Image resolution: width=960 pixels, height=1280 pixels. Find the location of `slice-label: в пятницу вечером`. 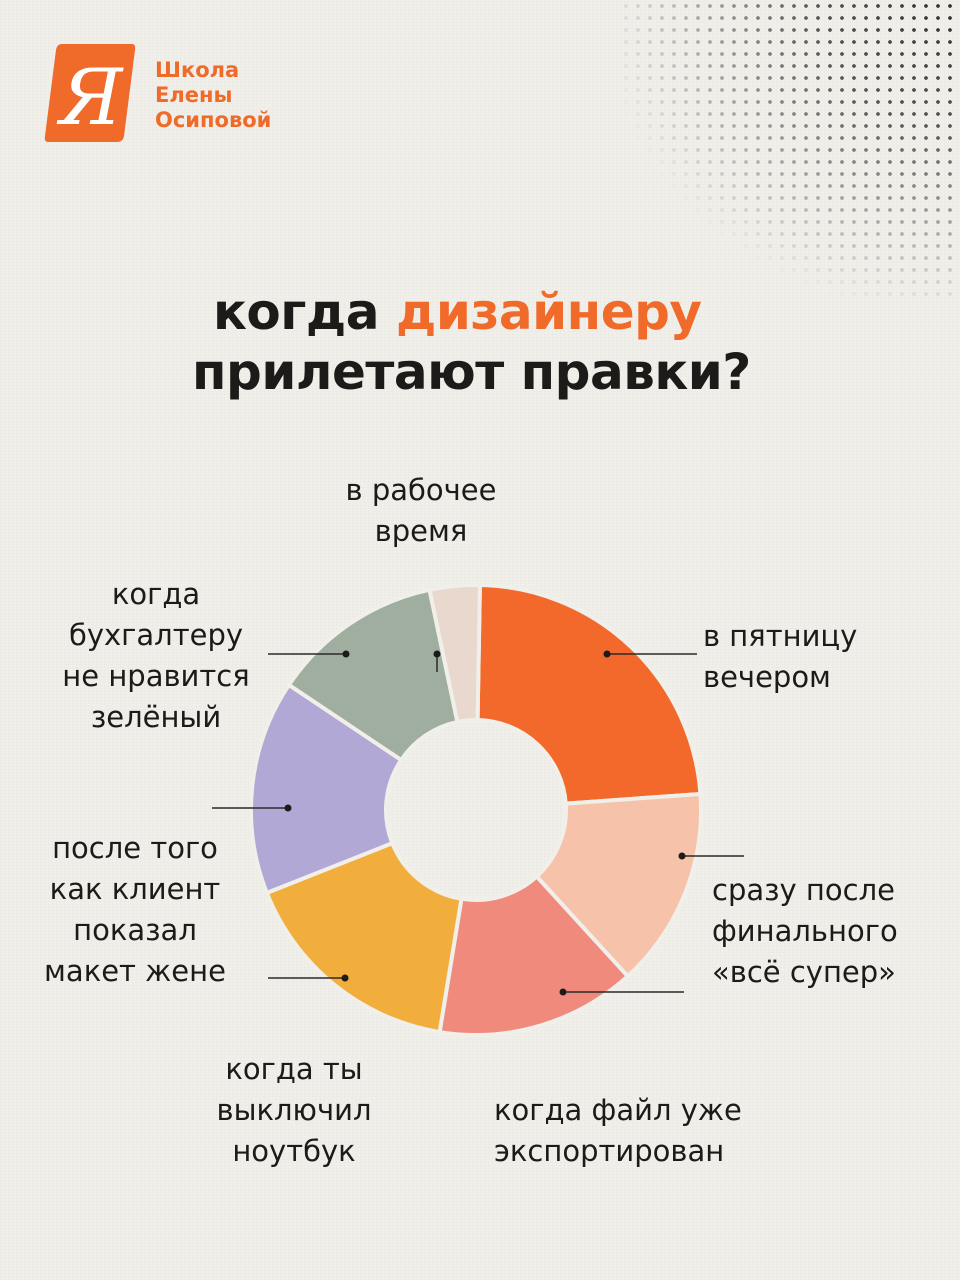

slice-label: в пятницу вечером is located at coordinates (780, 657).